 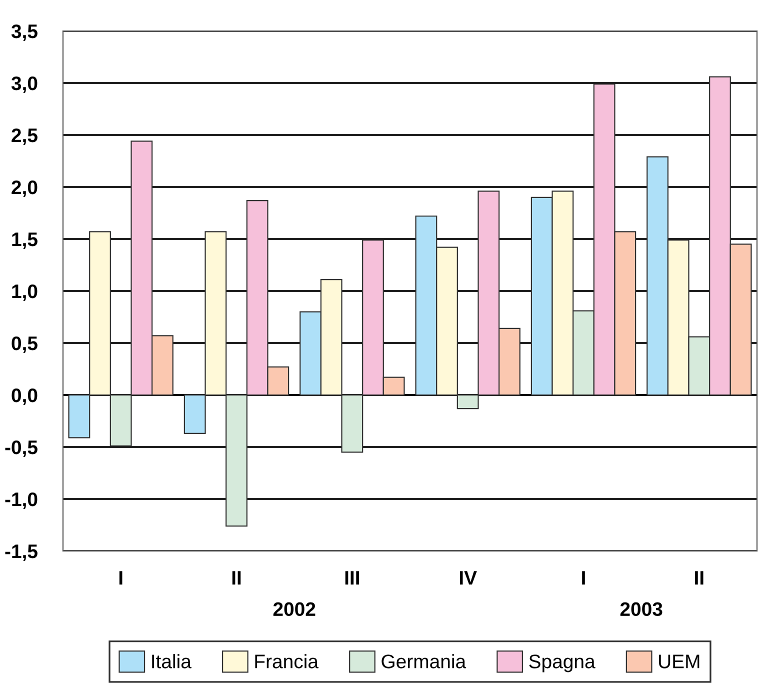 What do you see at coordinates (562, 663) in the screenshot?
I see `legend-label: Spagna` at bounding box center [562, 663].